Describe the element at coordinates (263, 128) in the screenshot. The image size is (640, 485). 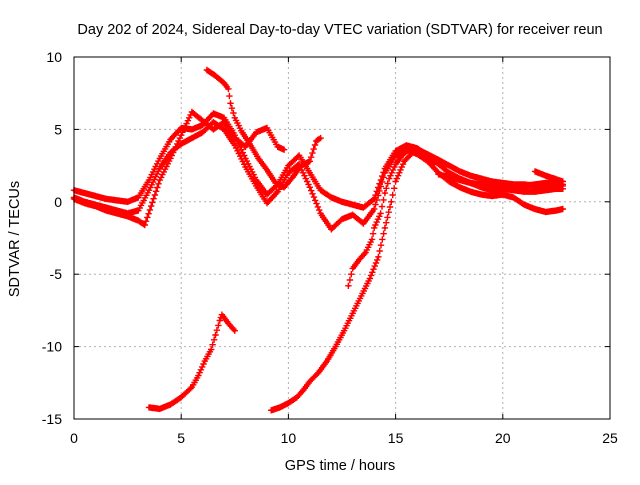
I see `series-track-d` at that location.